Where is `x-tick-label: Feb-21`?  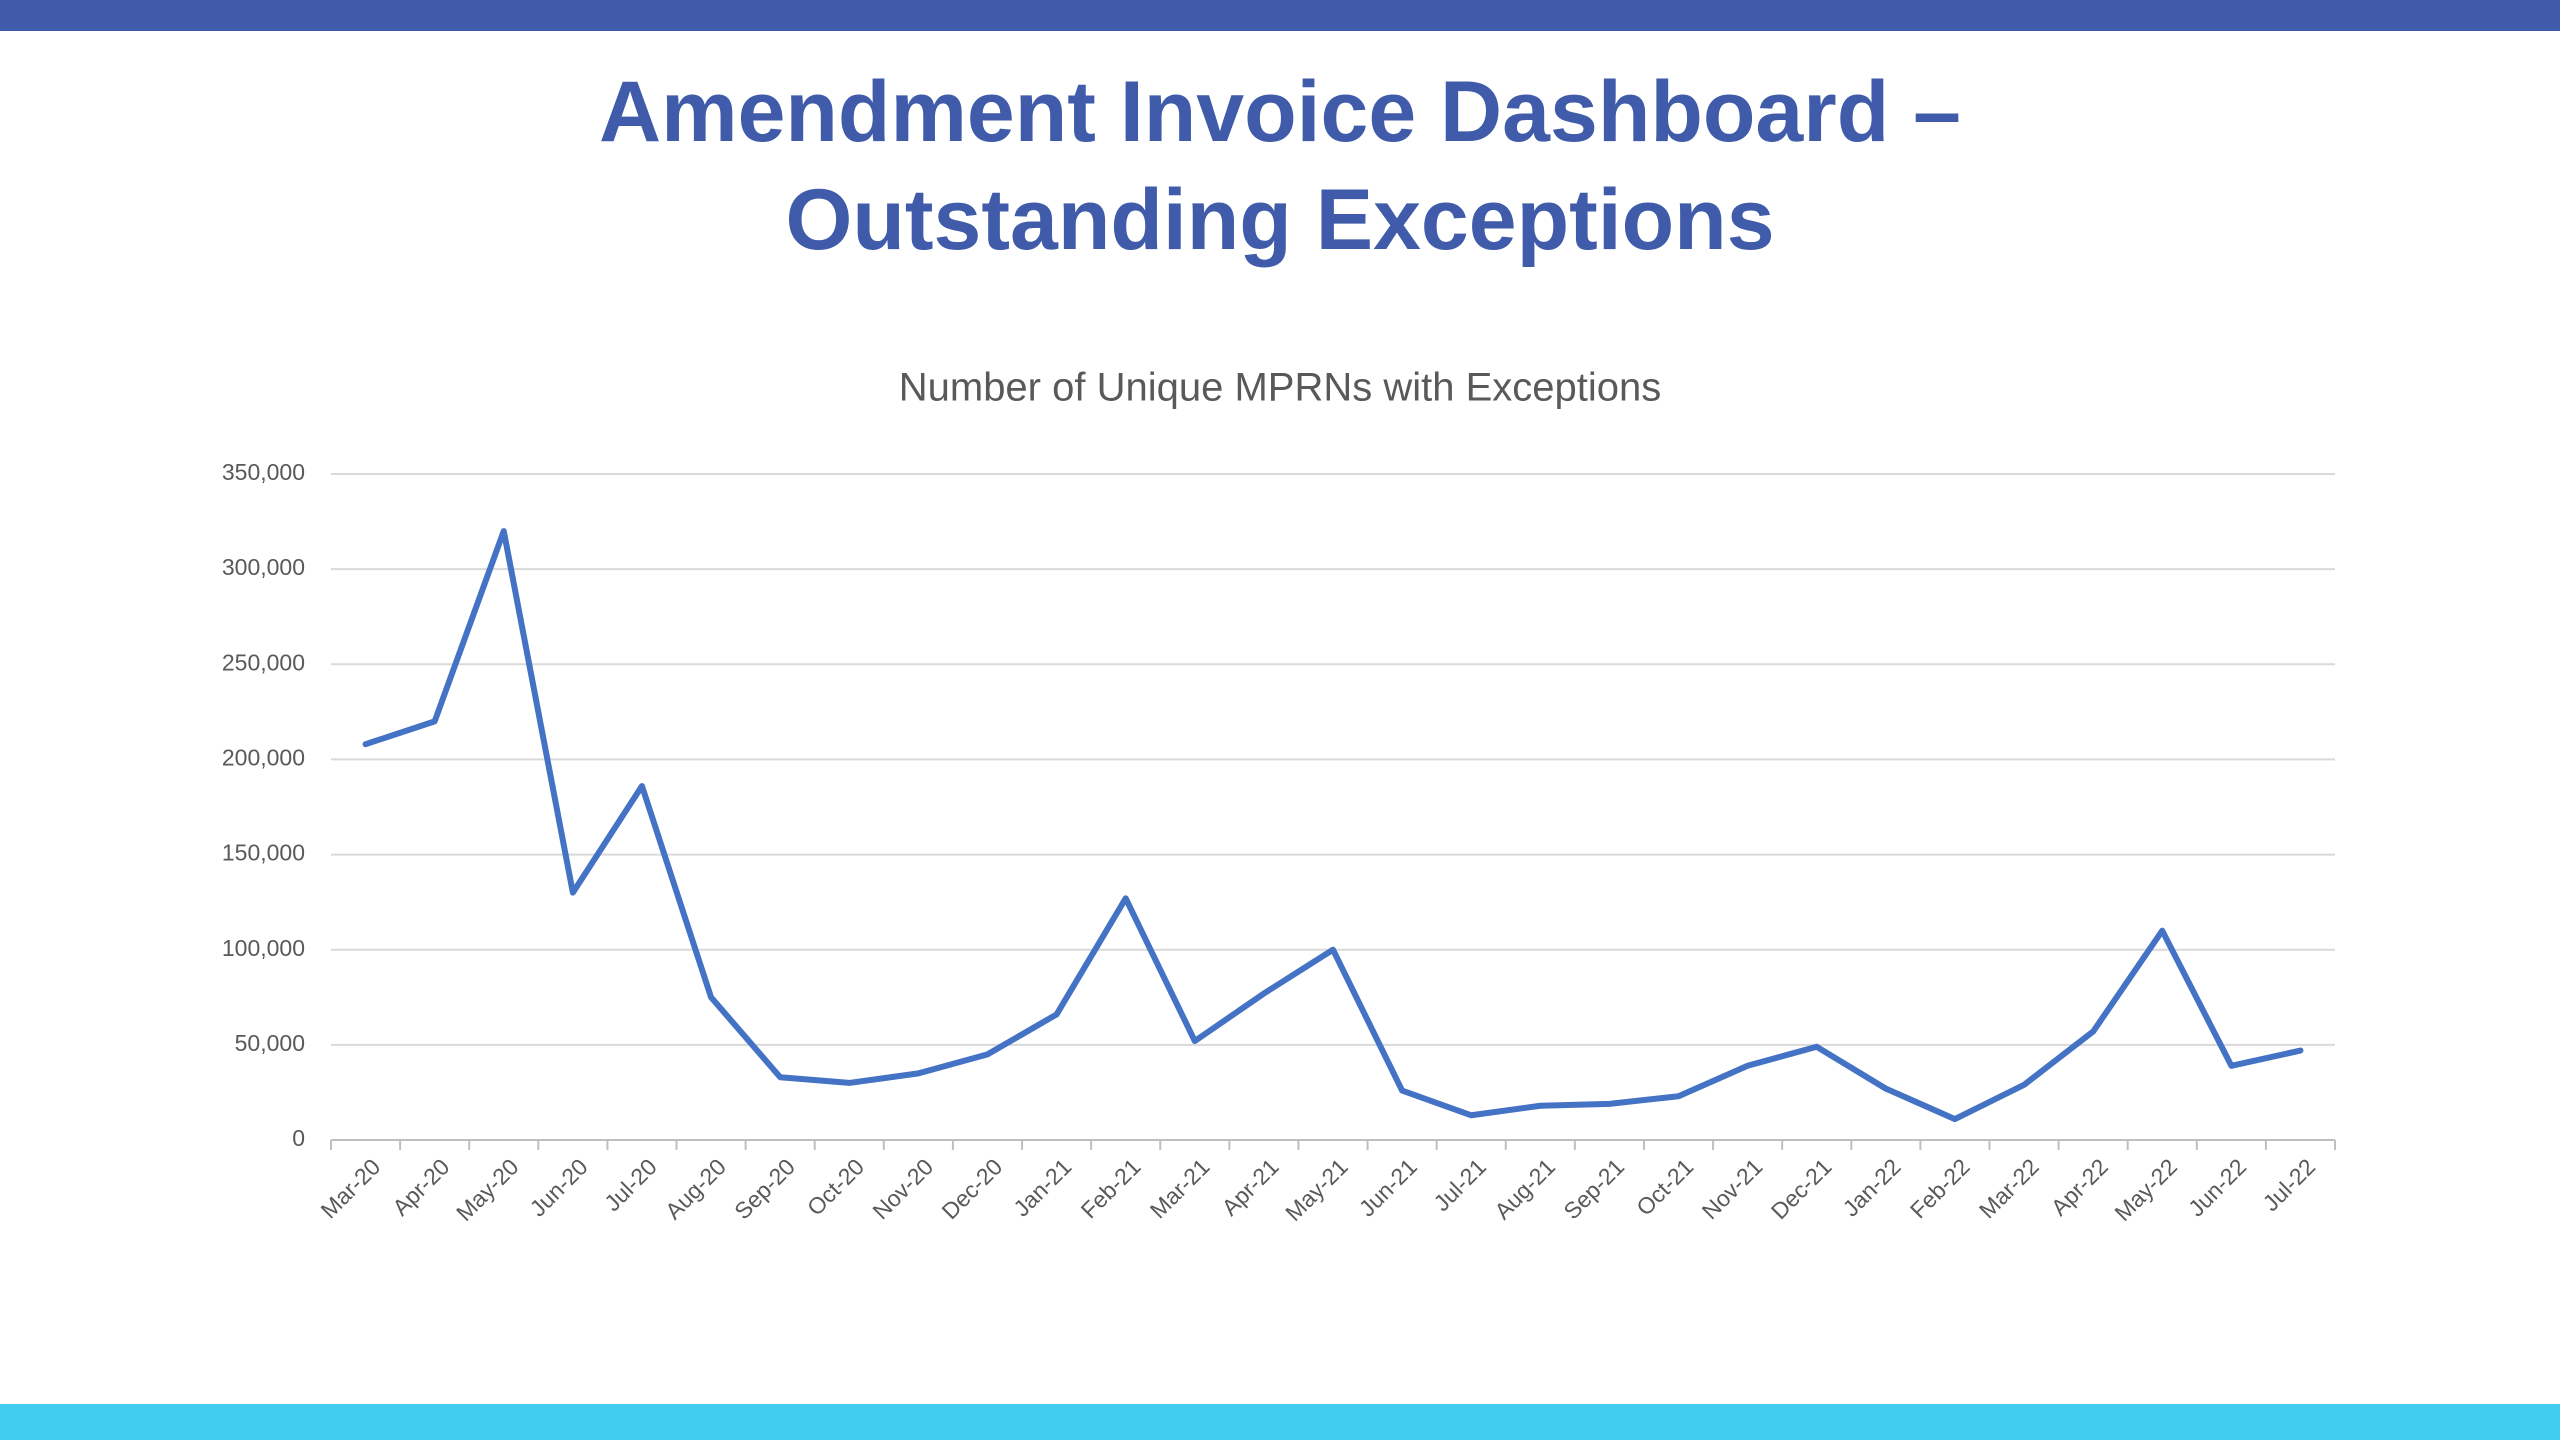 x-tick-label: Feb-21 is located at coordinates (1111, 1188).